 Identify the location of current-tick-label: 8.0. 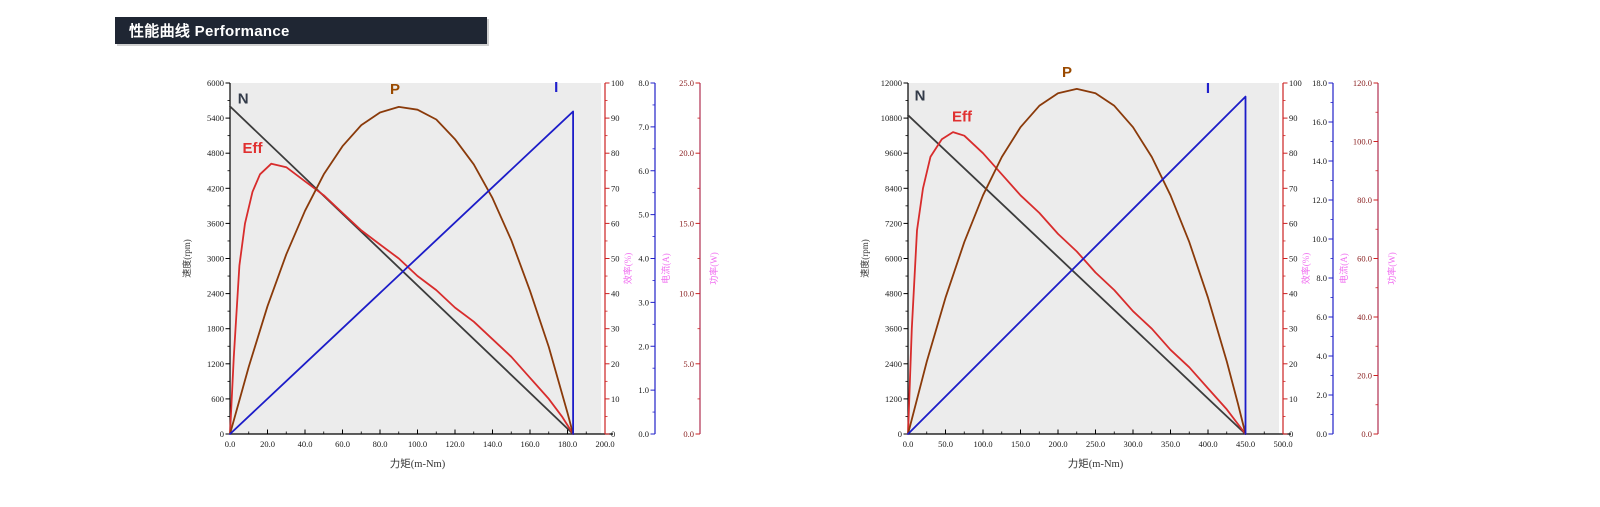
(643, 83).